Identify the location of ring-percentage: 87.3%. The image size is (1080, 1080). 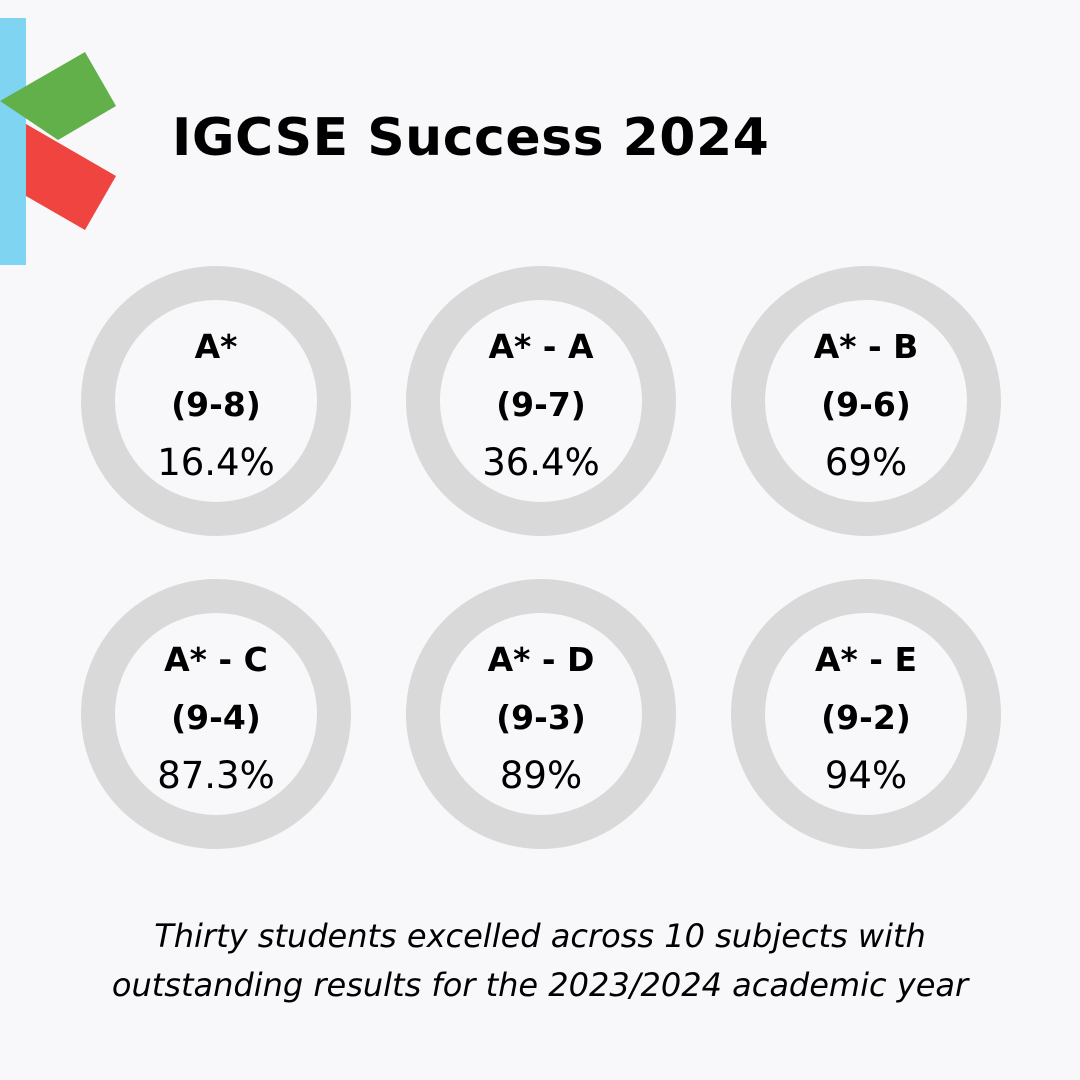
(216, 775).